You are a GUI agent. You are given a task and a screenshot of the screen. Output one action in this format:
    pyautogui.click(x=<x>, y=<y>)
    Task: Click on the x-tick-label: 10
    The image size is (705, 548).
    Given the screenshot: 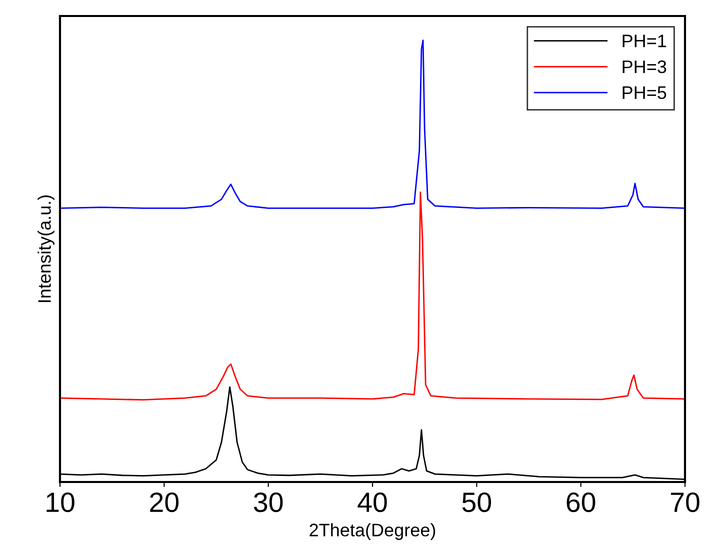 What is the action you would take?
    pyautogui.click(x=60, y=502)
    